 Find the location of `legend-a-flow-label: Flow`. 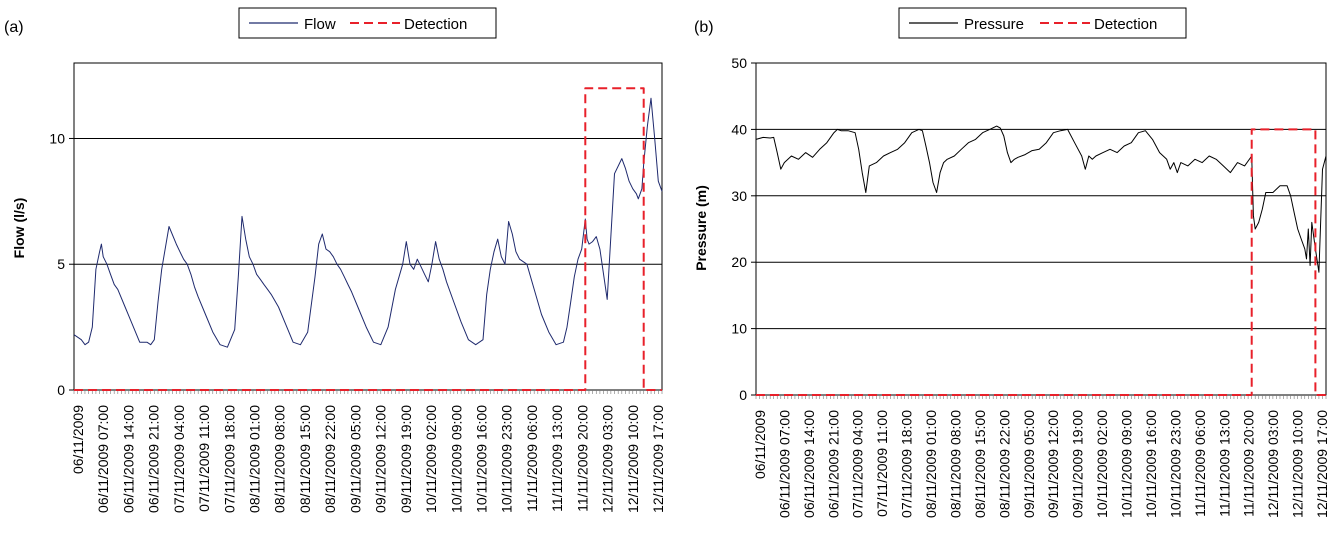

legend-a-flow-label: Flow is located at coordinates (320, 24).